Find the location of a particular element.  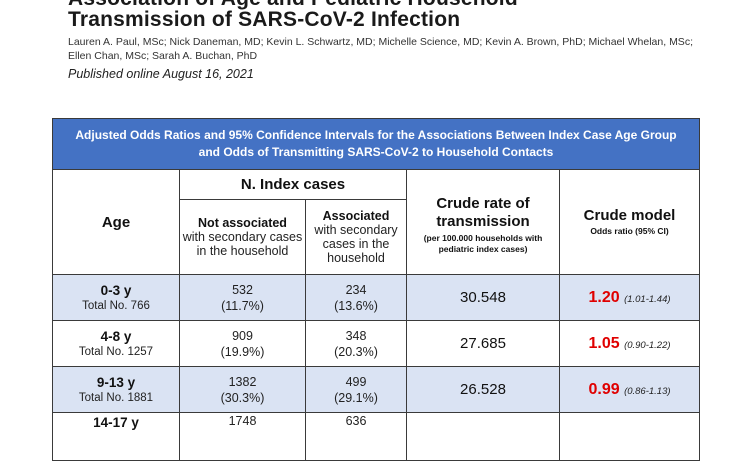

odds-ratio-cell: 0.99 (0.86-1.13) is located at coordinates (629, 389).